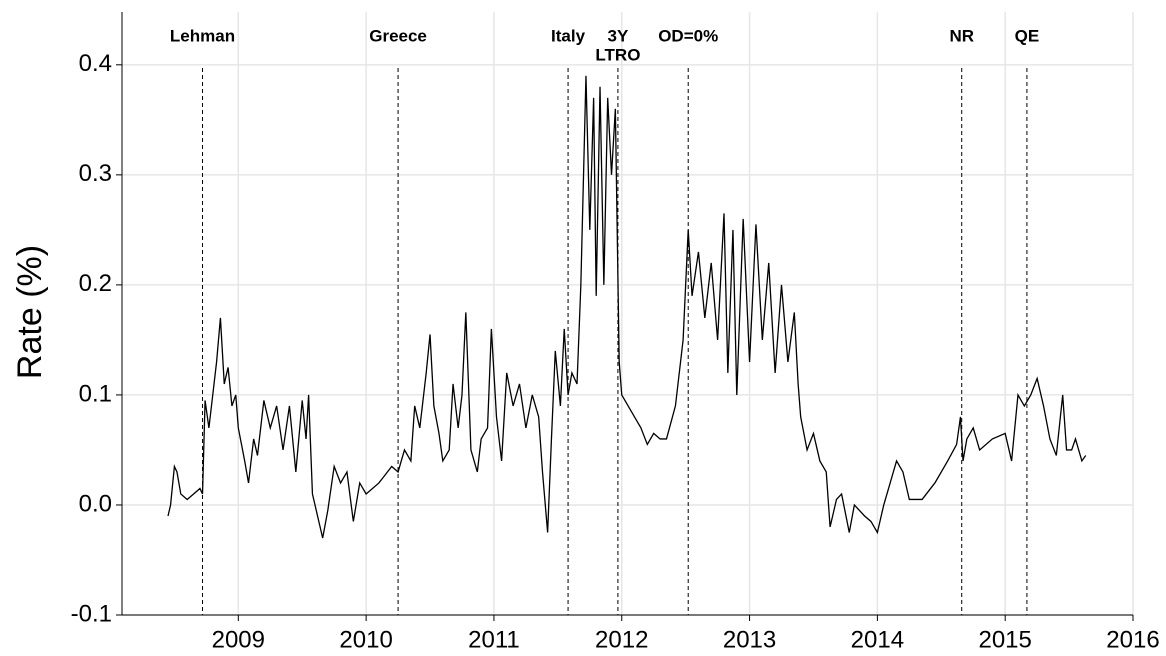 Image resolution: width=1166 pixels, height=656 pixels. Describe the element at coordinates (618, 35) in the screenshot. I see `event-label: 3Y` at that location.